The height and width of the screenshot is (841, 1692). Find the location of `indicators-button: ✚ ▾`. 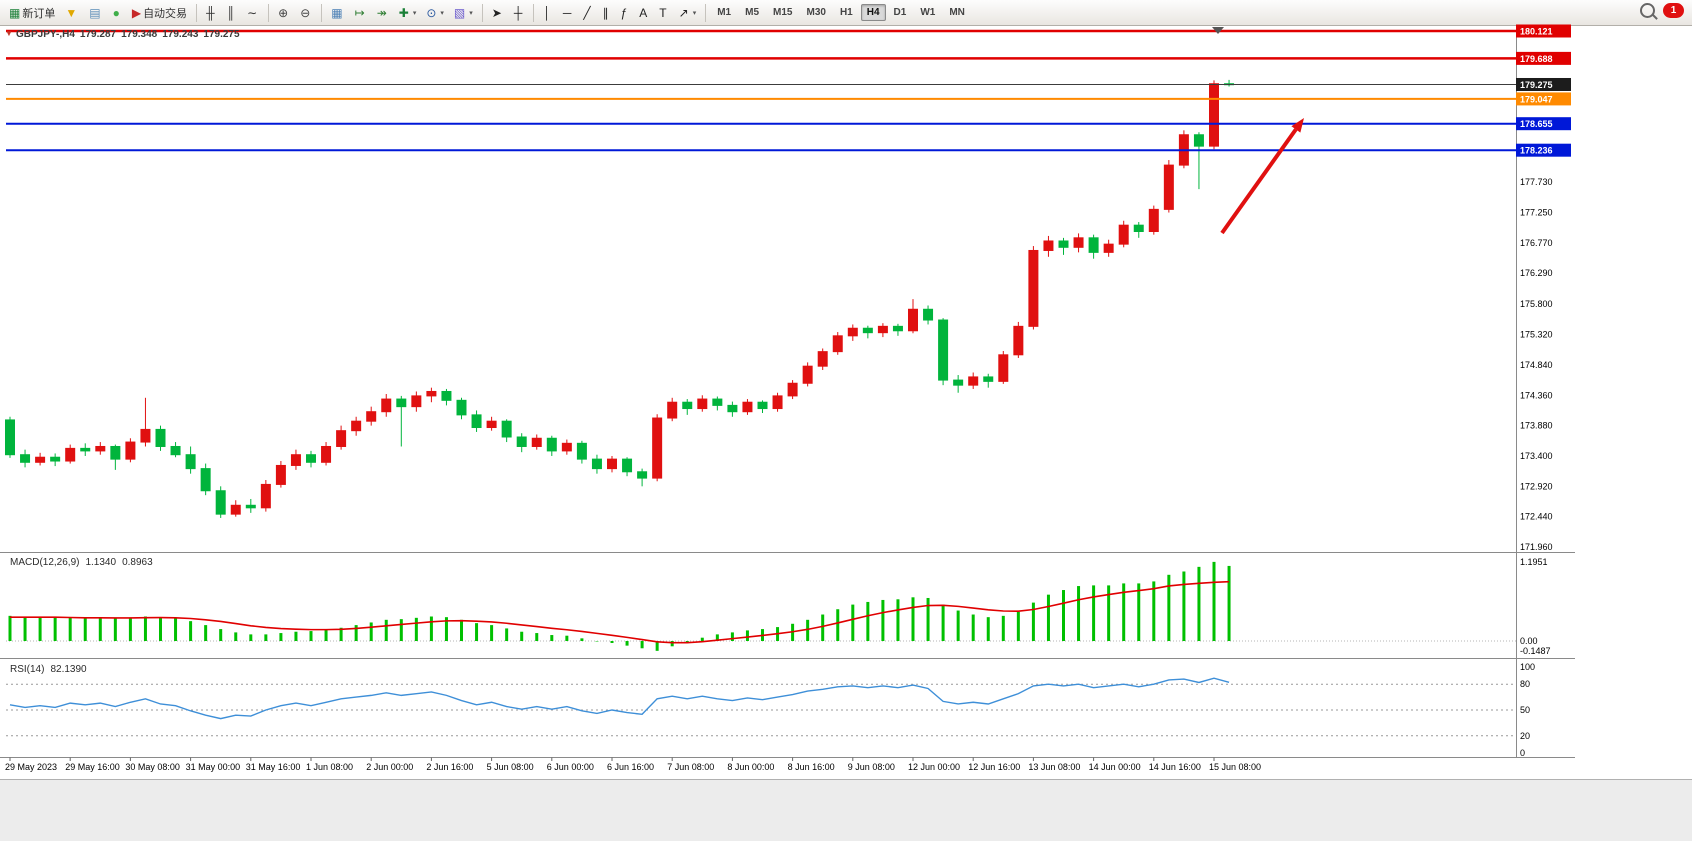

indicators-button: ✚ ▾ is located at coordinates (408, 13).